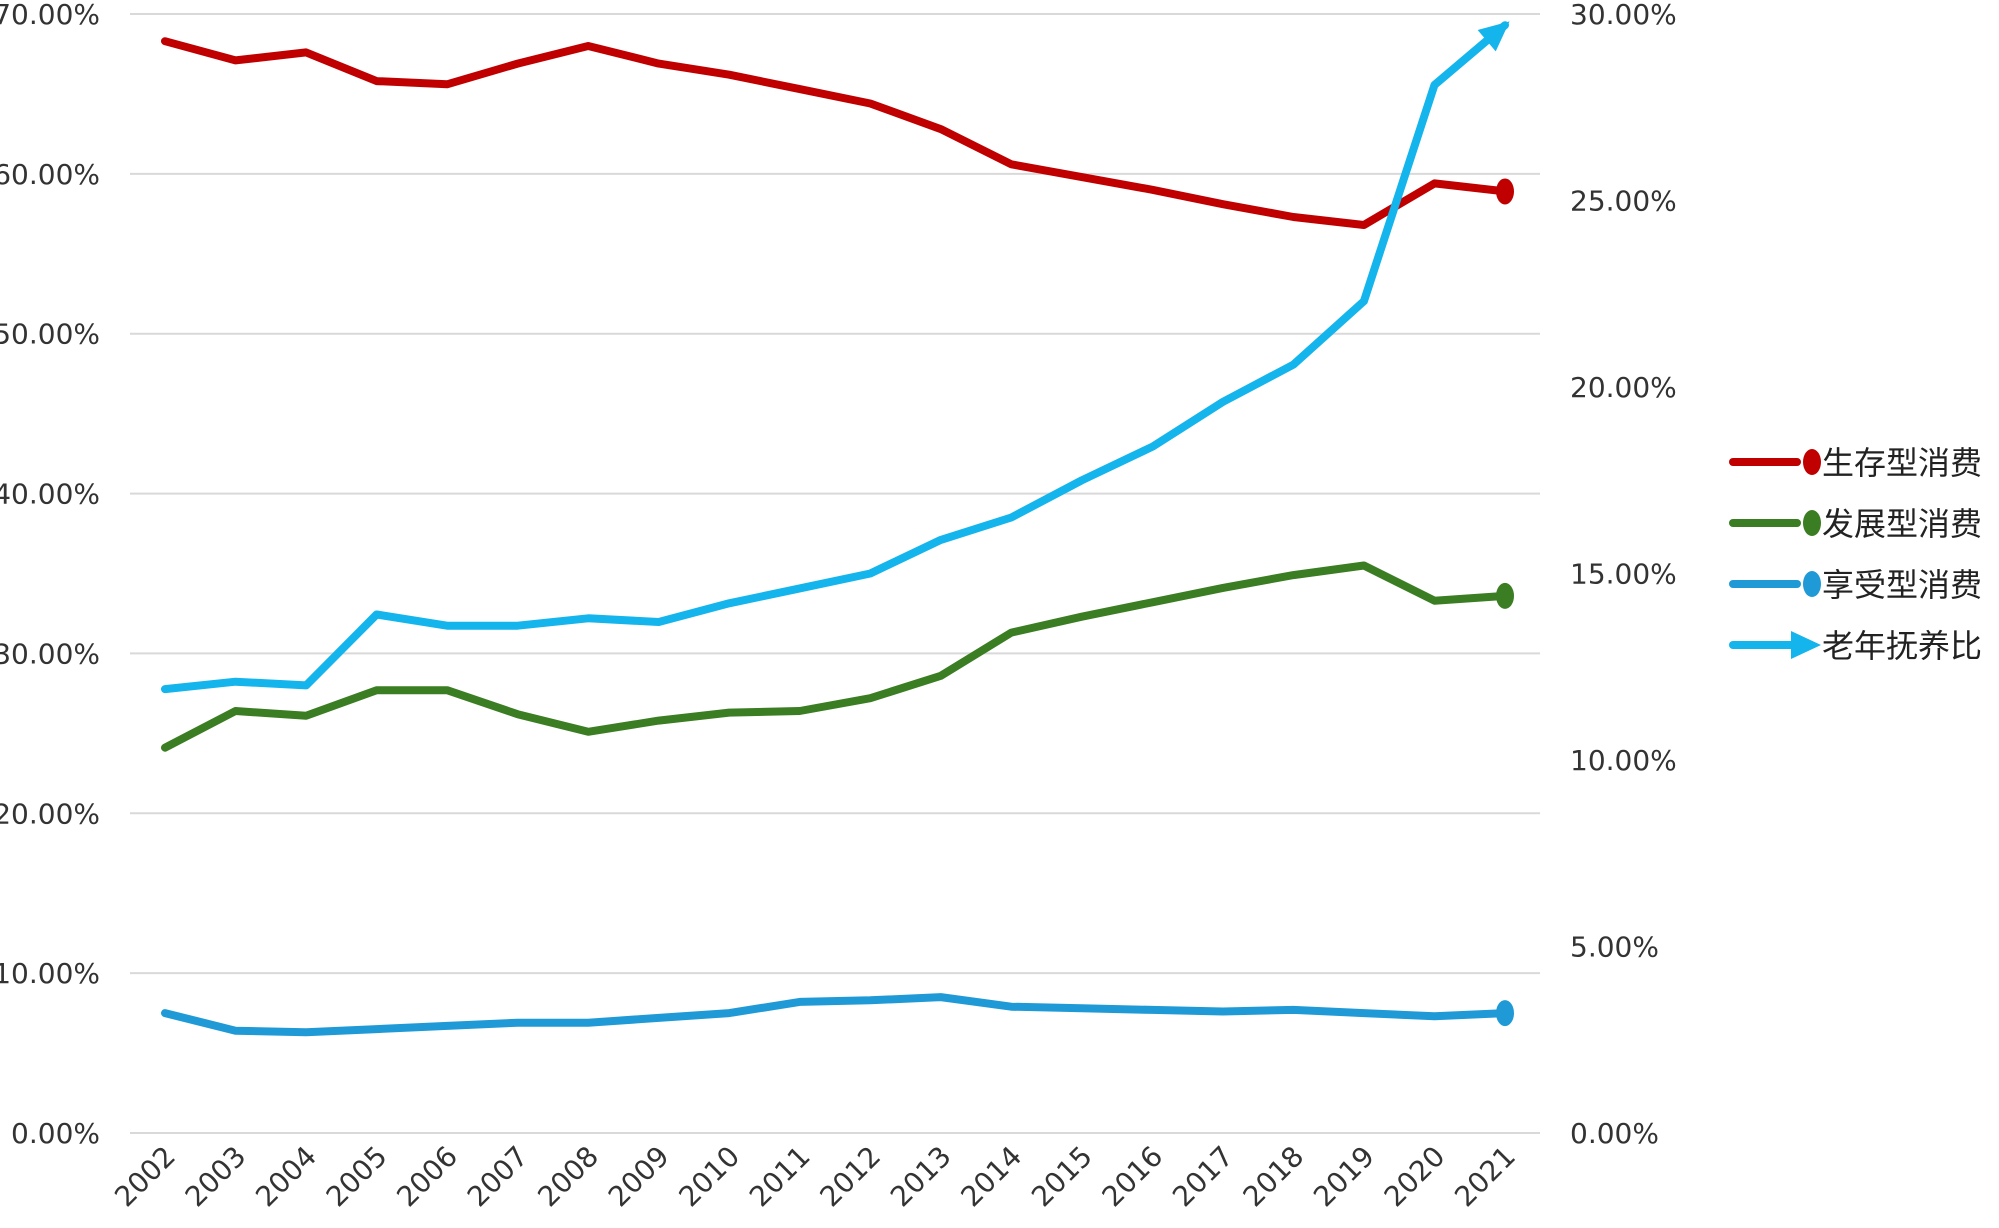  Describe the element at coordinates (50, 174) in the screenshot. I see `left-axis-tick-label: 60.00%` at that location.